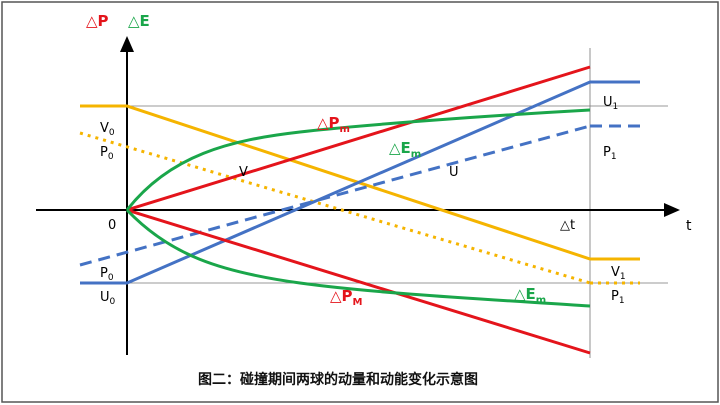 This screenshot has width=720, height=405. I want to click on label-p1-upper: P1, so click(610, 153).